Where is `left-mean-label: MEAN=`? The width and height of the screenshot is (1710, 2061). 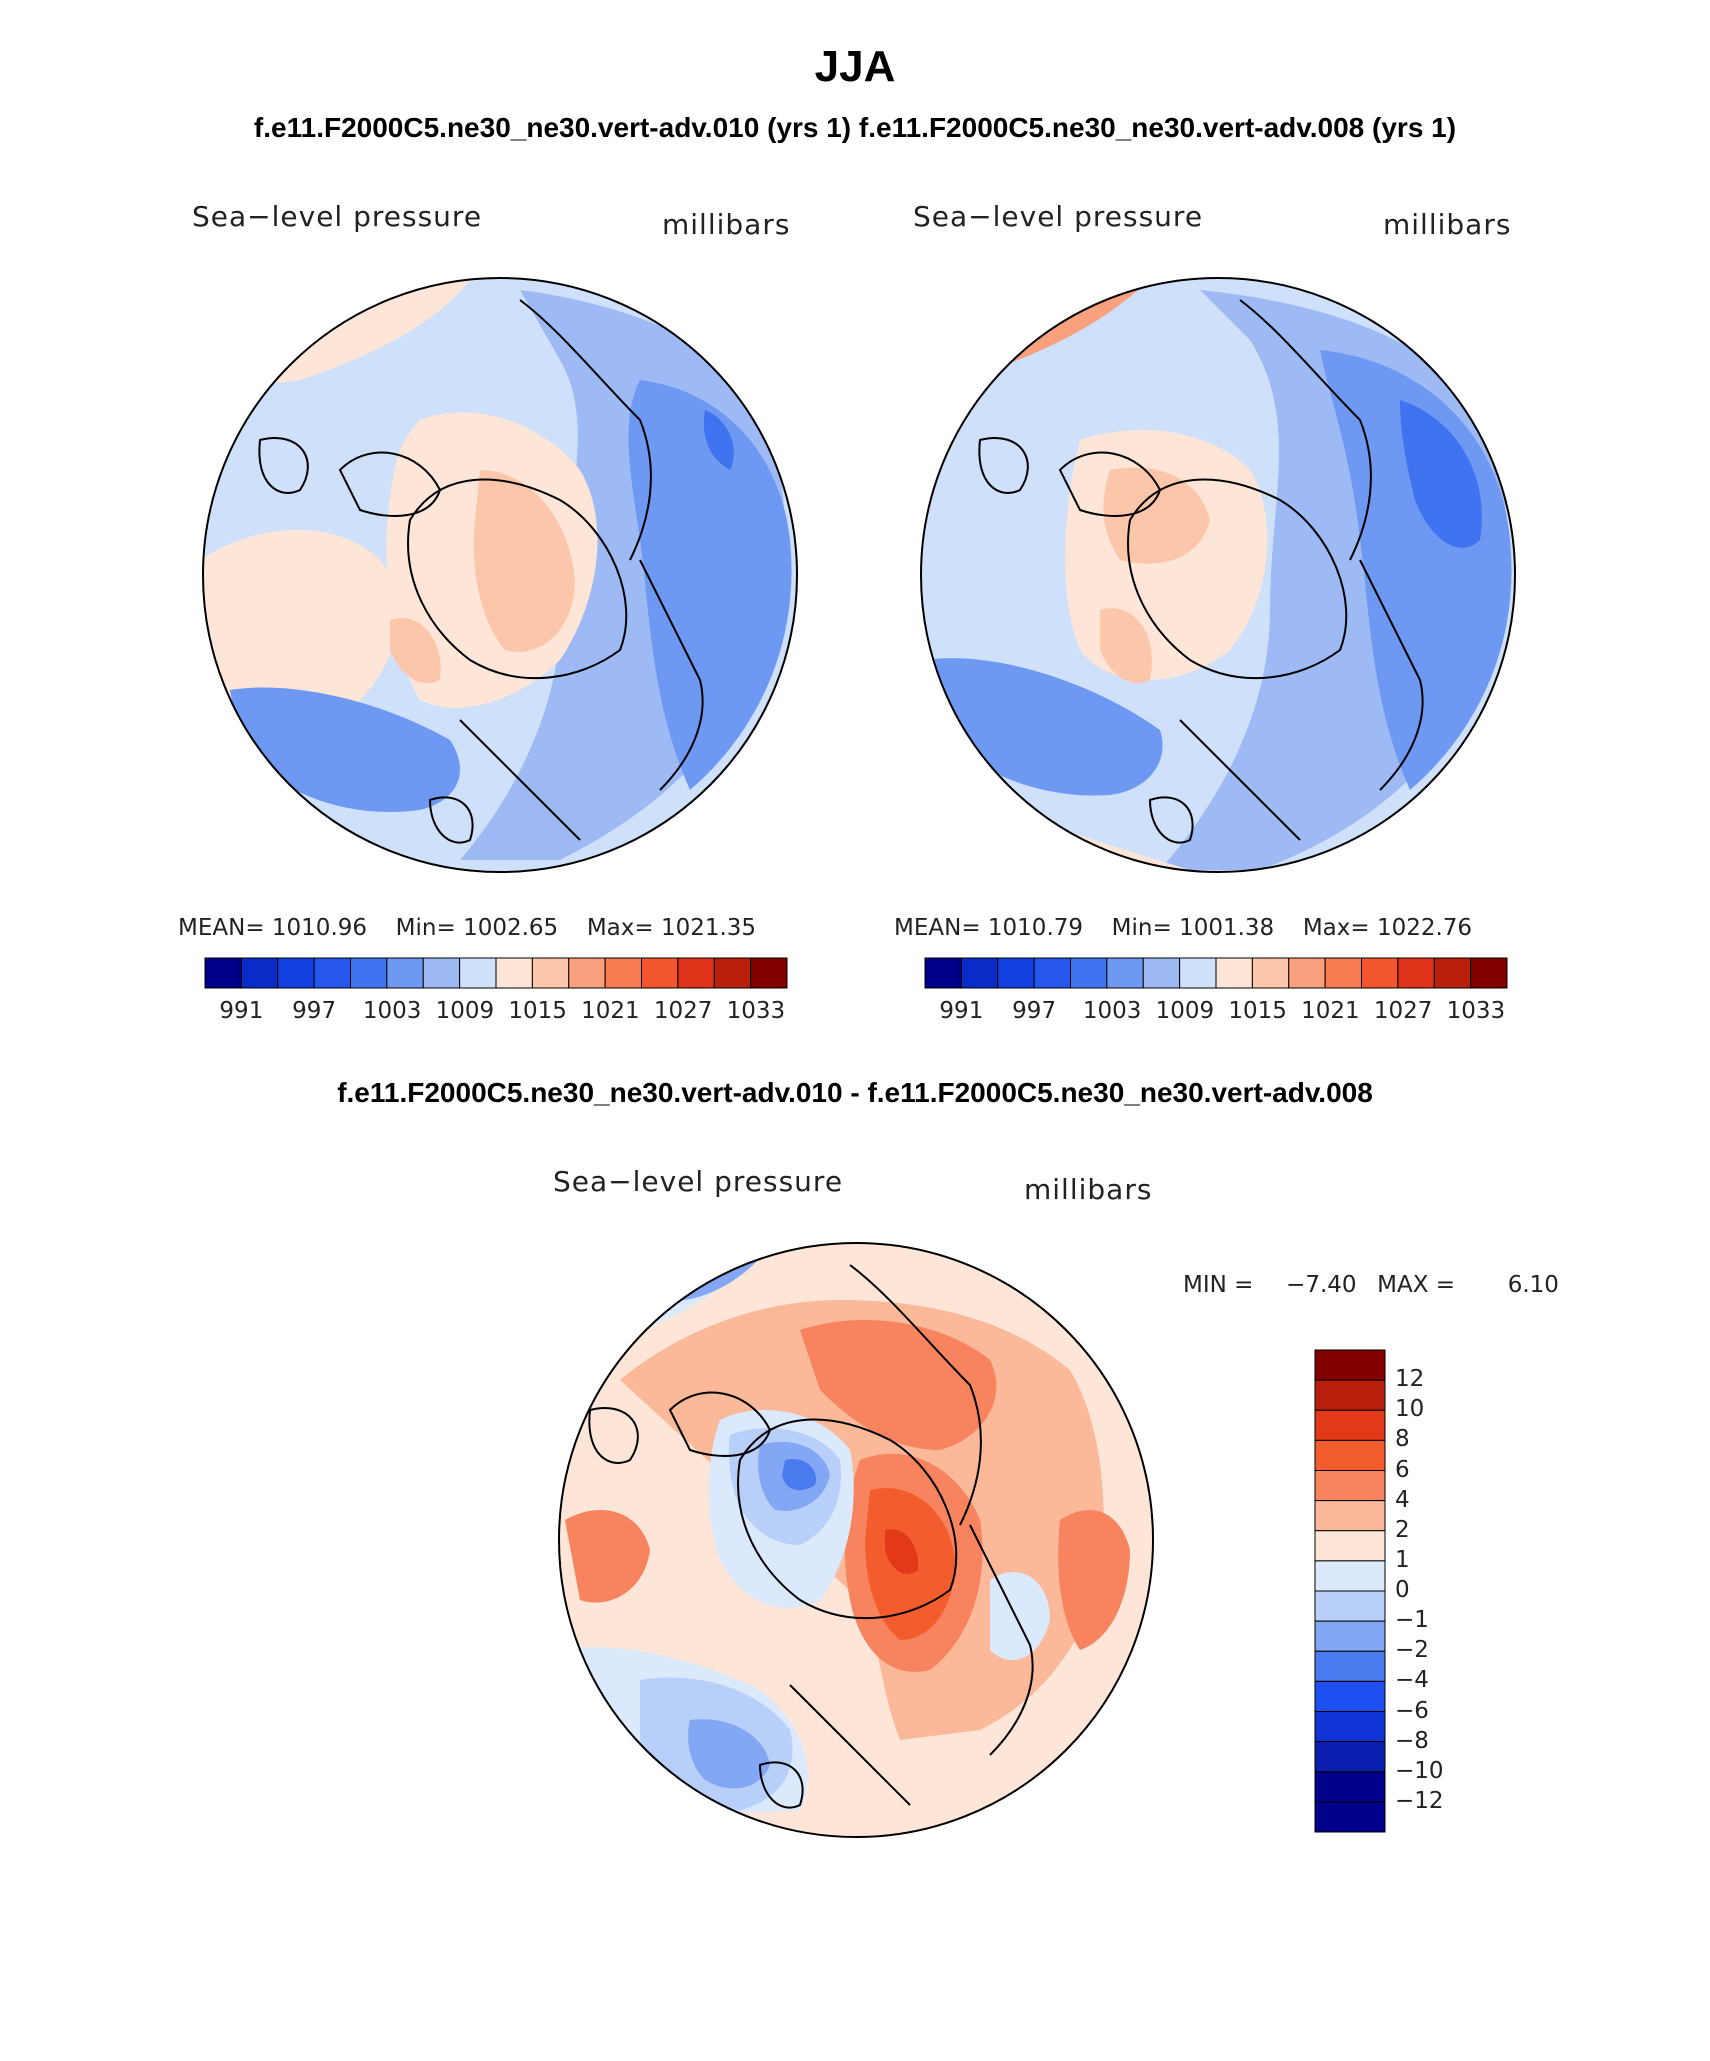 left-mean-label: MEAN= is located at coordinates (221, 928).